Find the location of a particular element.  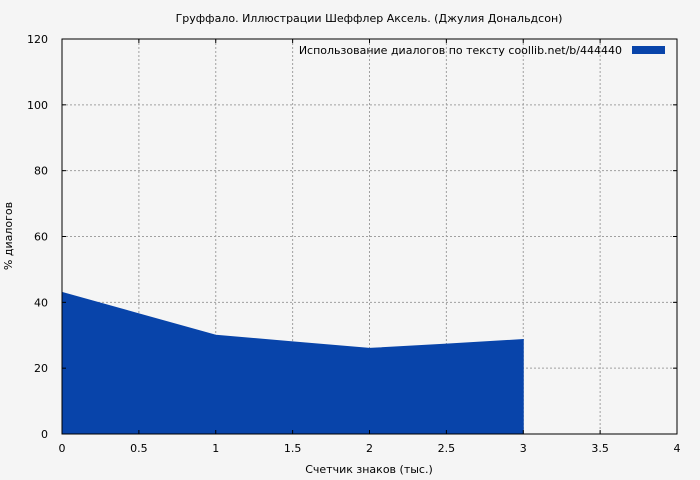

y-tick-label-4: 80 is located at coordinates (41, 171).